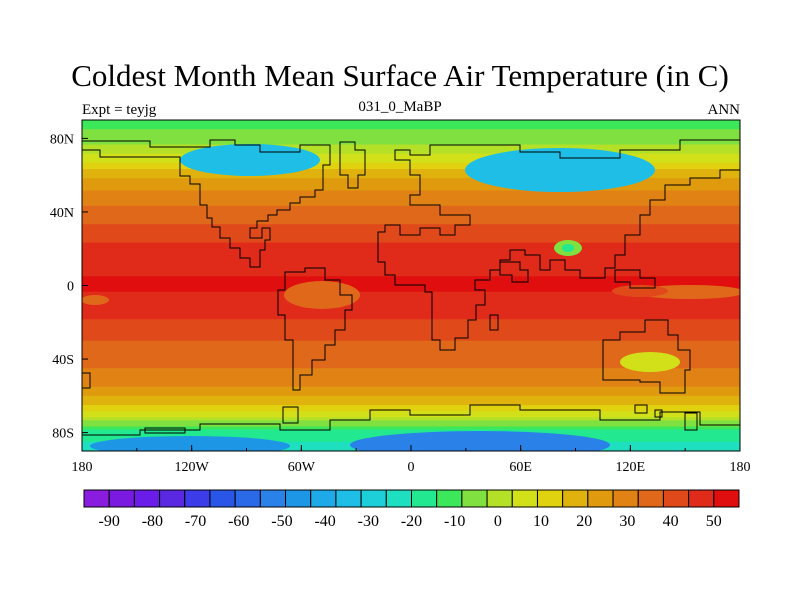  I want to click on coast-antarctic-peninsula, so click(221, 420).